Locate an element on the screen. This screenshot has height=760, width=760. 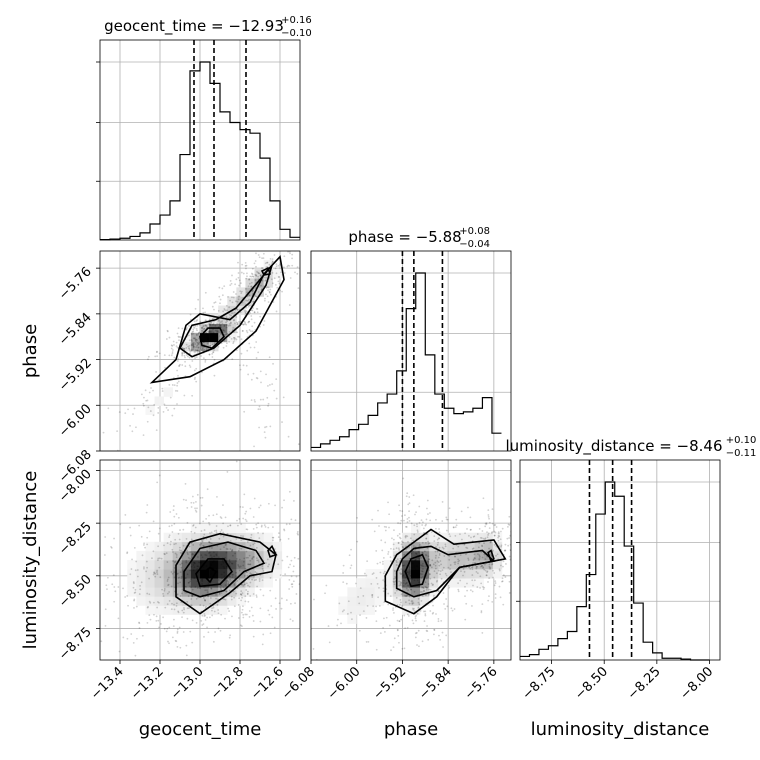
x-tick-label: −6.00 is located at coordinates (344, 683).